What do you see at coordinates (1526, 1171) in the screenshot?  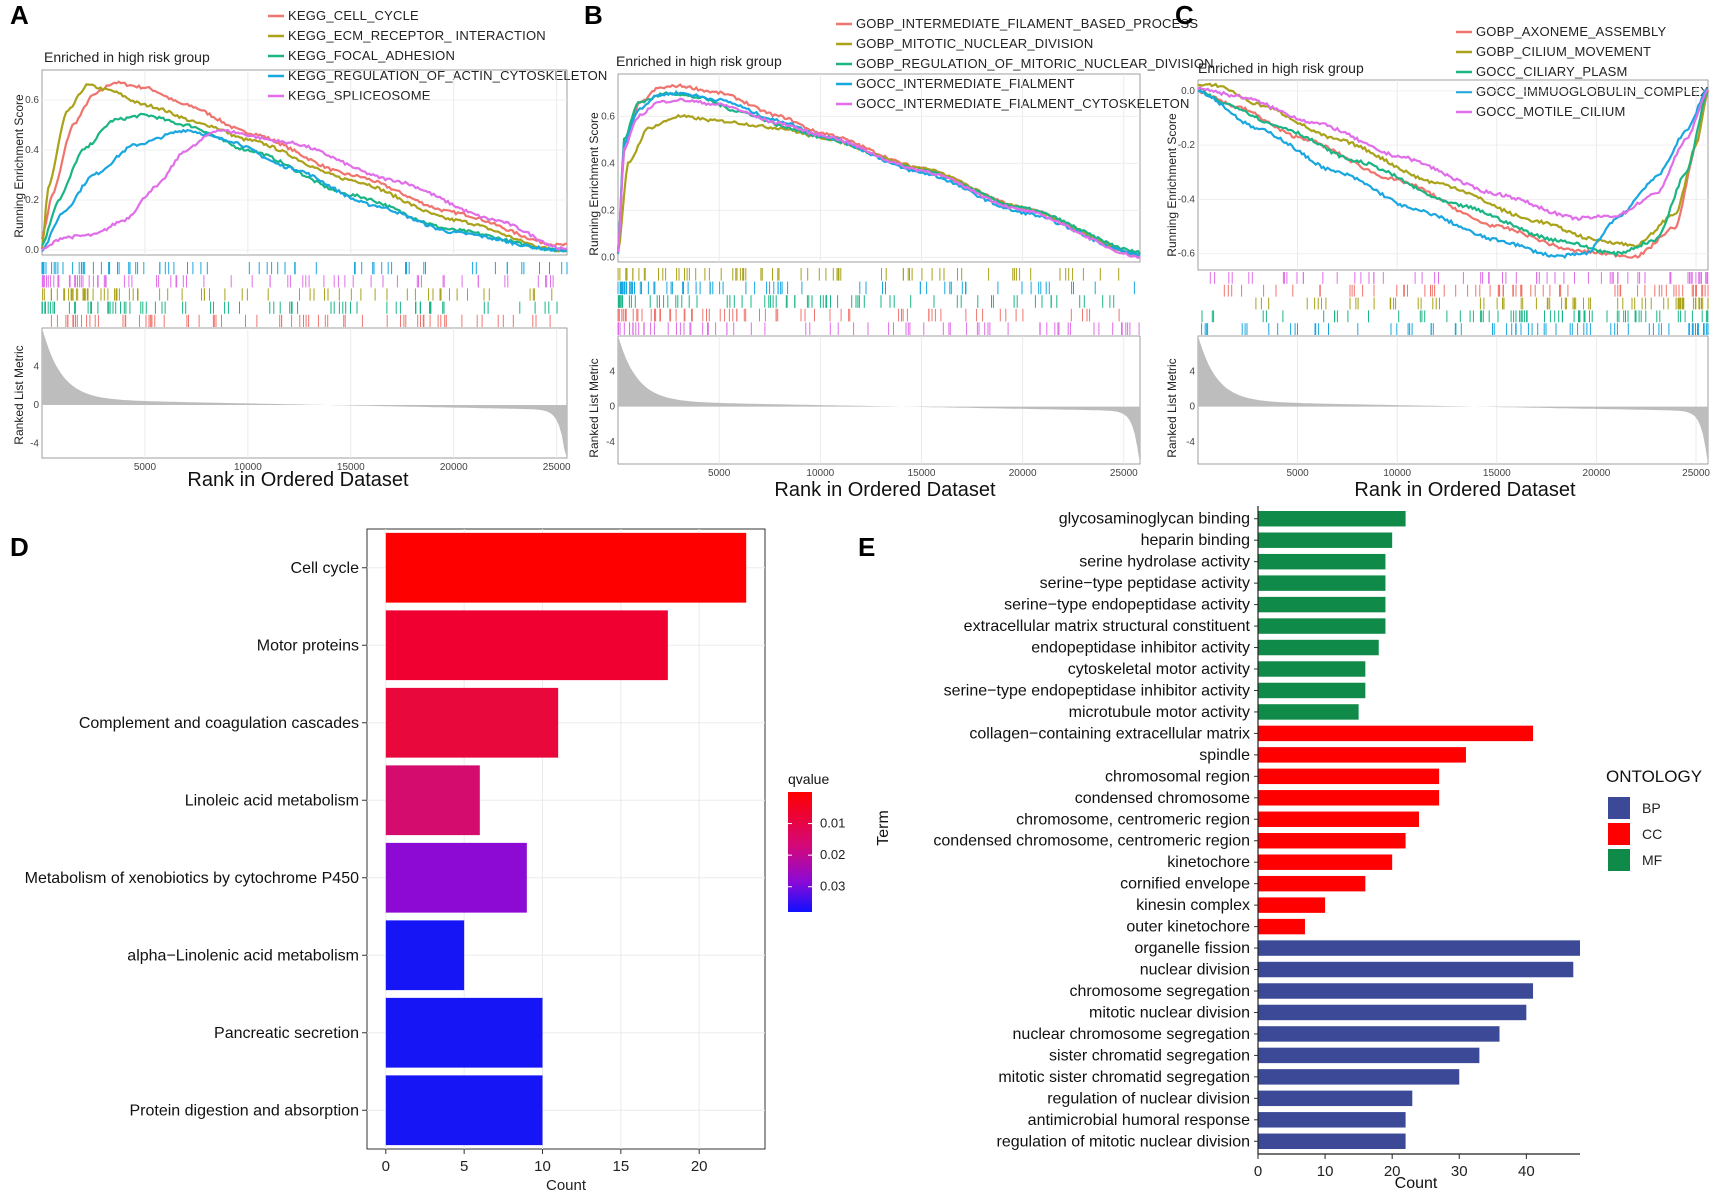 I see `x-tick-label: 40` at bounding box center [1526, 1171].